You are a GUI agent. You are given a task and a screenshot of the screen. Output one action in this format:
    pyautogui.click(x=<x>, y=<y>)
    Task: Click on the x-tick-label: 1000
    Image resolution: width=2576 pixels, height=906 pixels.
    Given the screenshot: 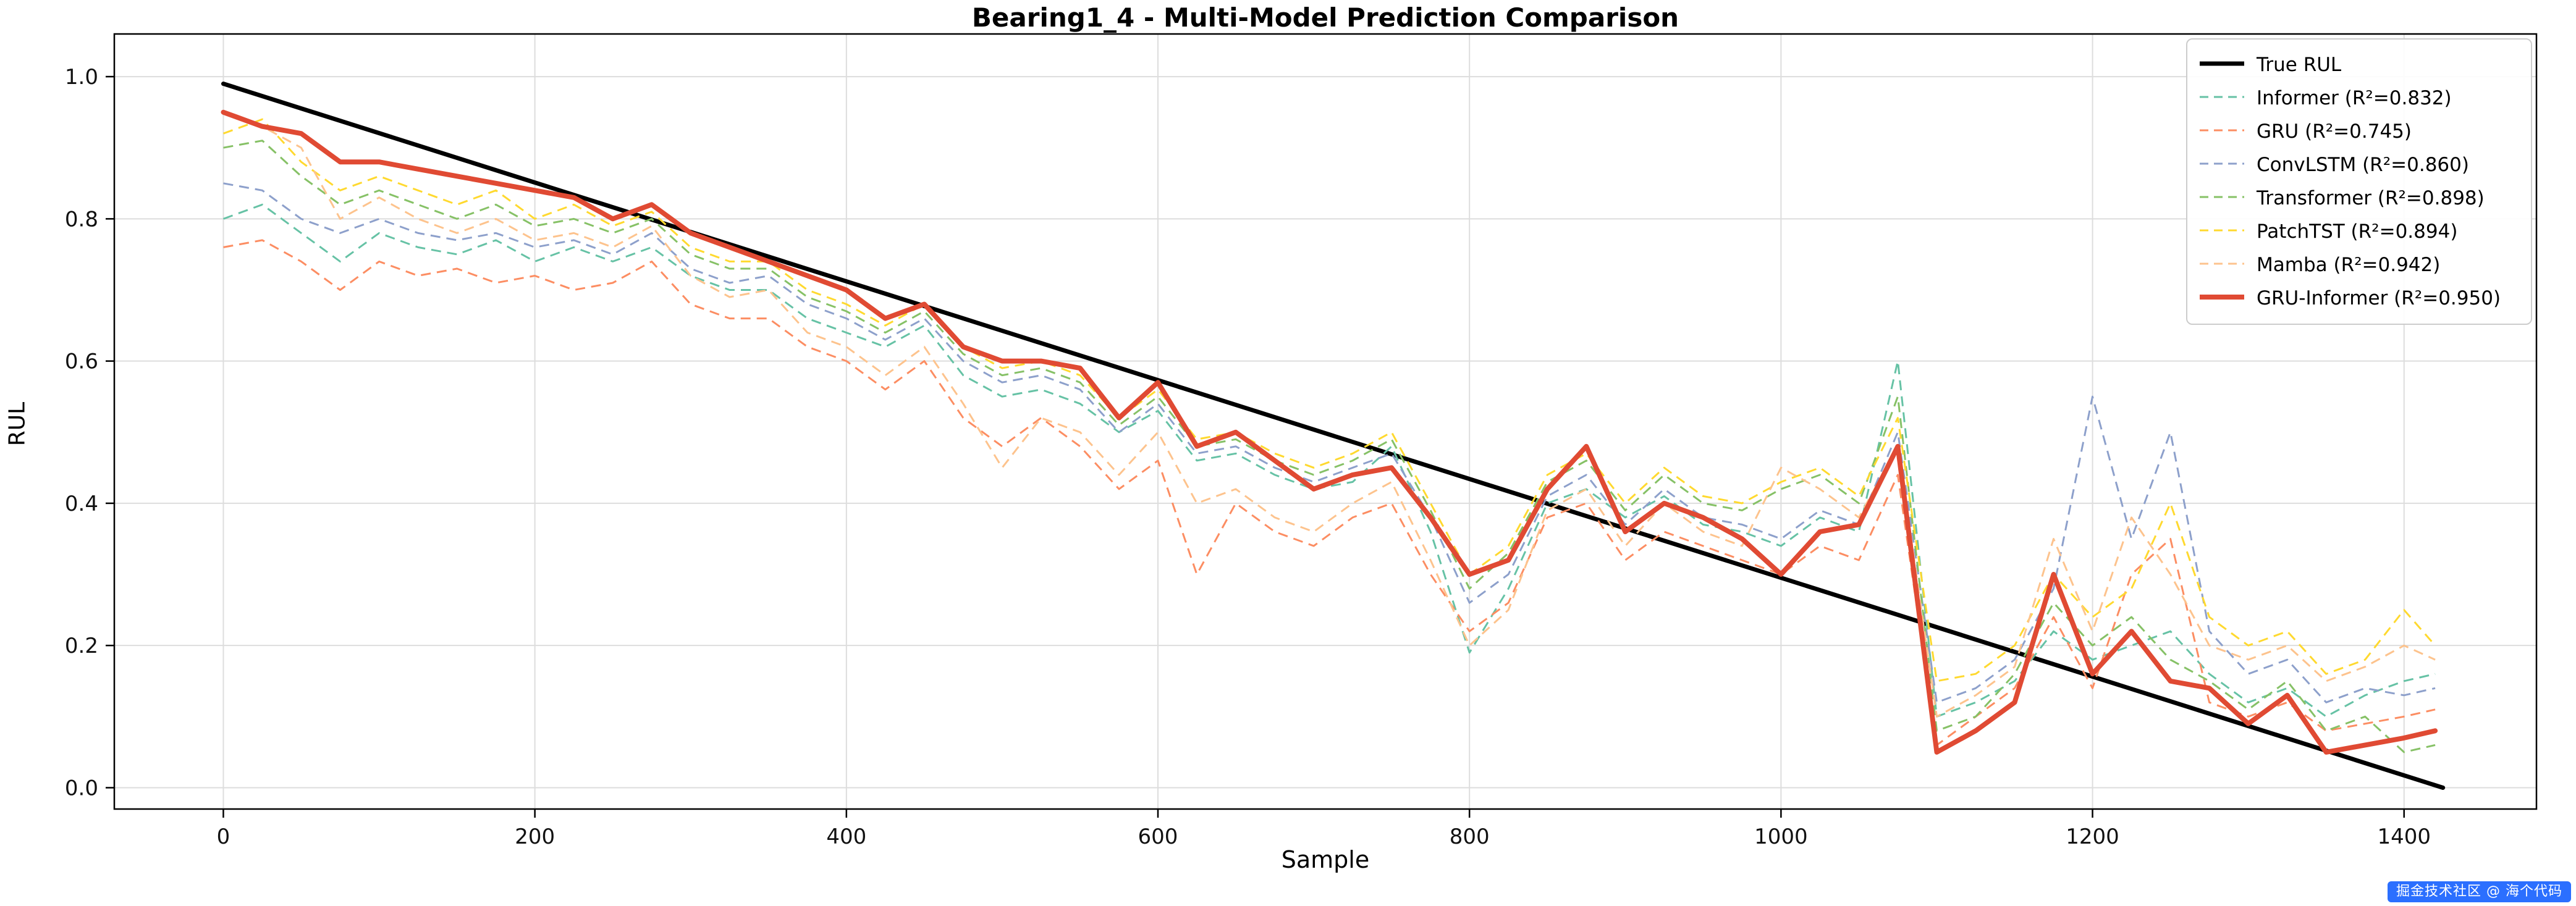 What is the action you would take?
    pyautogui.click(x=1781, y=836)
    